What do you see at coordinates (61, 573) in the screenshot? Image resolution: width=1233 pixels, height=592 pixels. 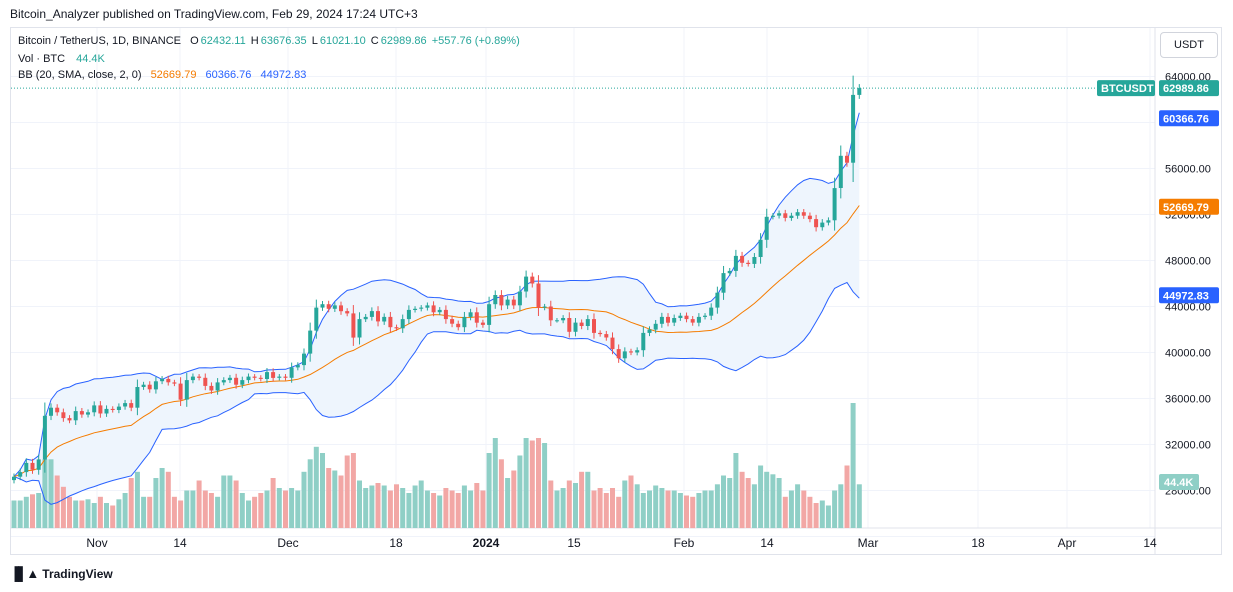 I see `tradingview-logo: ▐▌▲ TradingView` at bounding box center [61, 573].